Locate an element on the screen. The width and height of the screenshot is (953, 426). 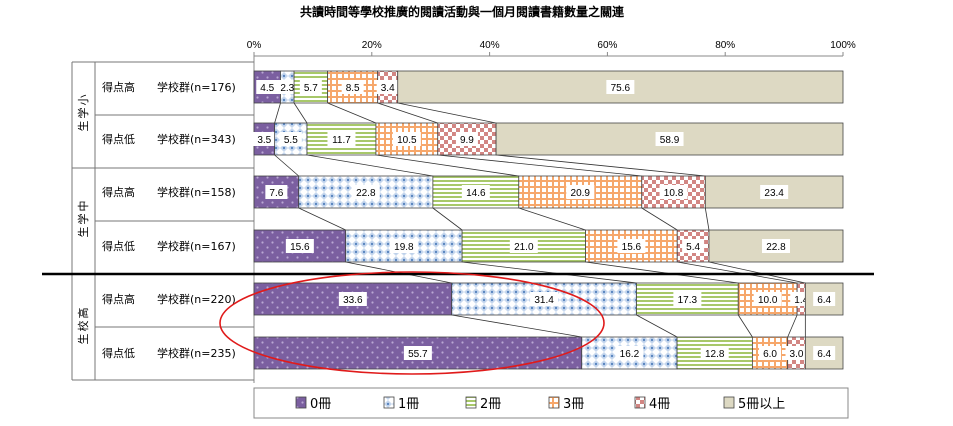
data-label: 5.7 is located at coordinates (311, 88).